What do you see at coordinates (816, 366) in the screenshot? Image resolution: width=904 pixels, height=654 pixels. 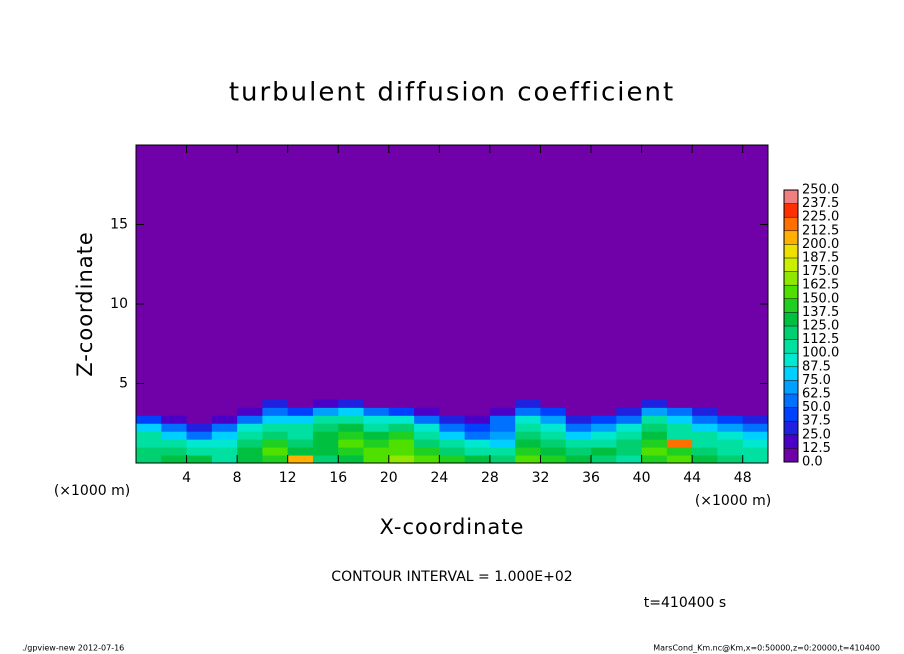 I see `colorbar-label: 87.5` at bounding box center [816, 366].